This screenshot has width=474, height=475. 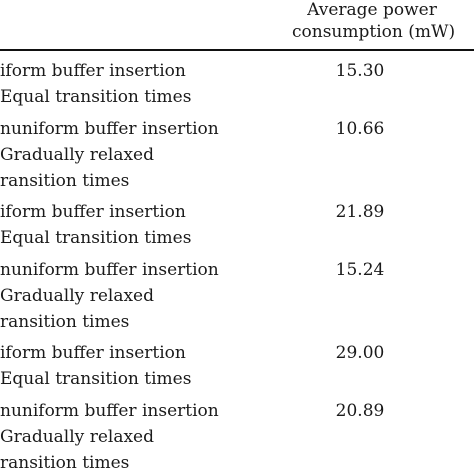 What do you see at coordinates (237, 26) in the screenshot?
I see `table-header: Average power consumption (mW)` at bounding box center [237, 26].